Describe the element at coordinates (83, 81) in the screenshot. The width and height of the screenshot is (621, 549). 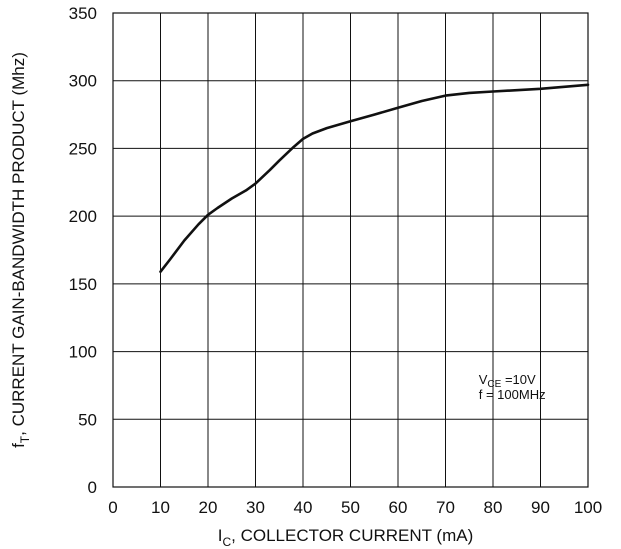
I see `y-tick-label: 300` at that location.